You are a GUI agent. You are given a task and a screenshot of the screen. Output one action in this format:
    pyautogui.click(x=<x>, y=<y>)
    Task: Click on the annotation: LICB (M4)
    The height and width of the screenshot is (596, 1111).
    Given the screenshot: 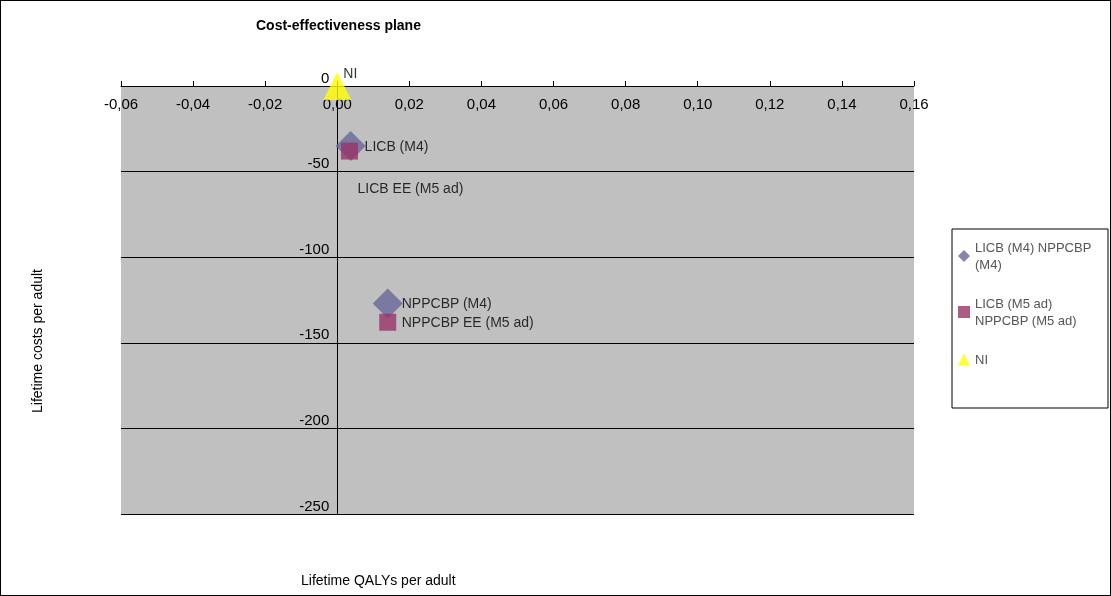 What is the action you would take?
    pyautogui.click(x=396, y=145)
    